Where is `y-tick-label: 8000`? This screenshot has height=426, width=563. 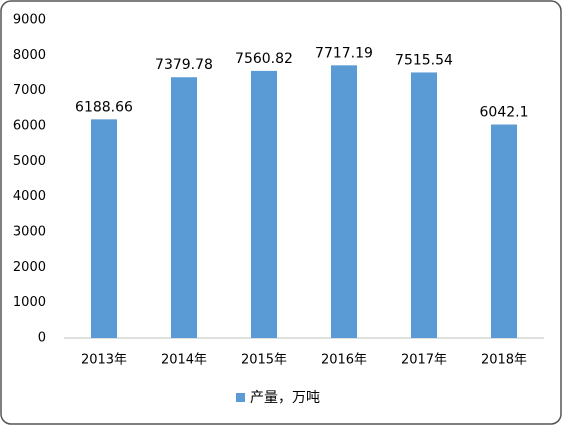
y-tick-label: 8000 is located at coordinates (29, 55).